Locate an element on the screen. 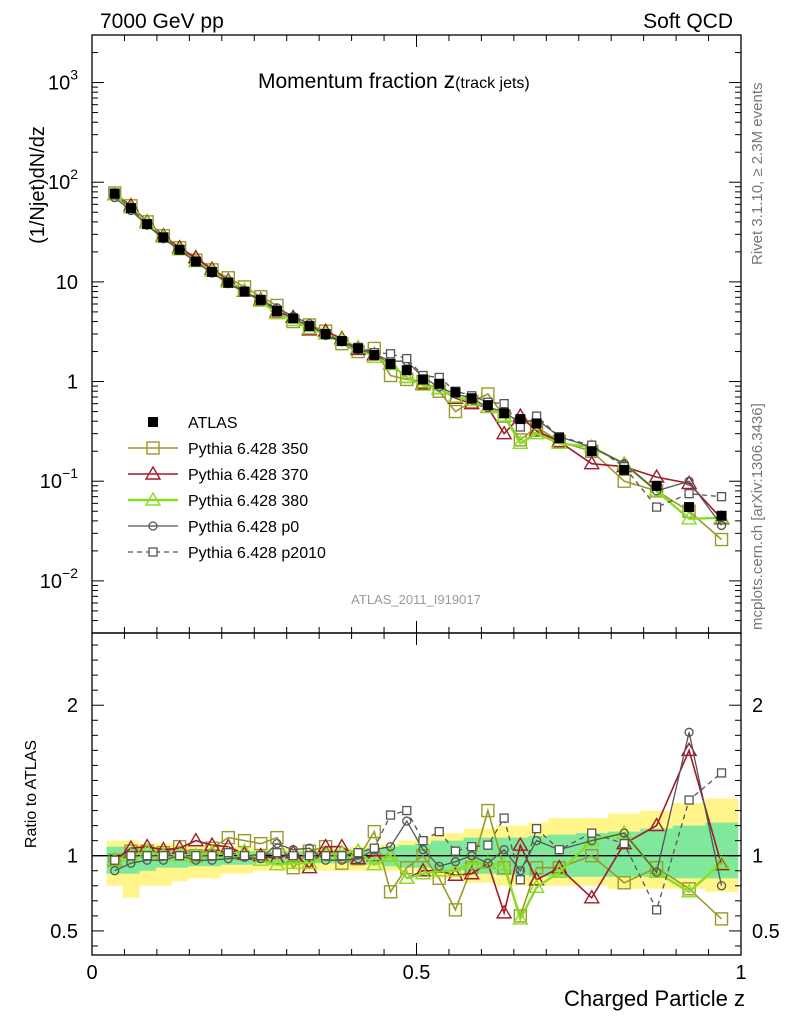  ratio-y-tick-label-right: 0.5 is located at coordinates (766, 932).